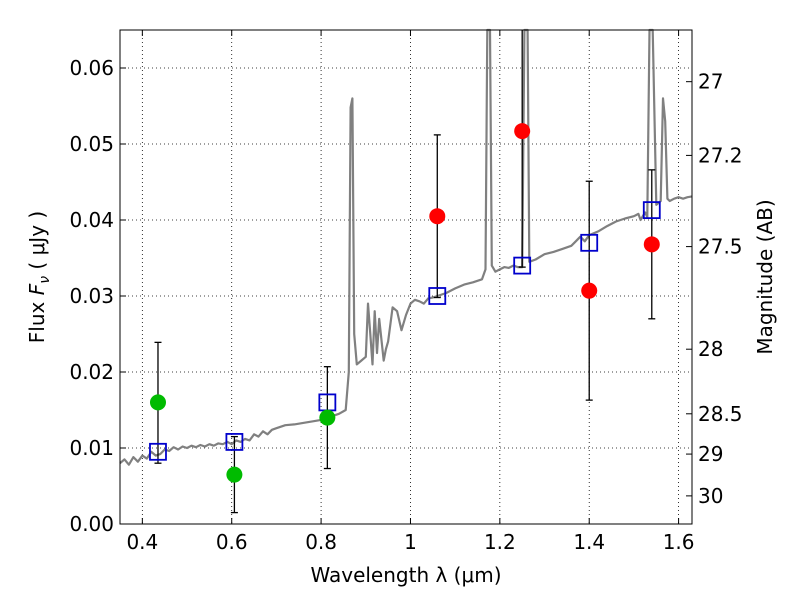  I want to click on y-axis-label-prefix: Flux, so click(37, 319).